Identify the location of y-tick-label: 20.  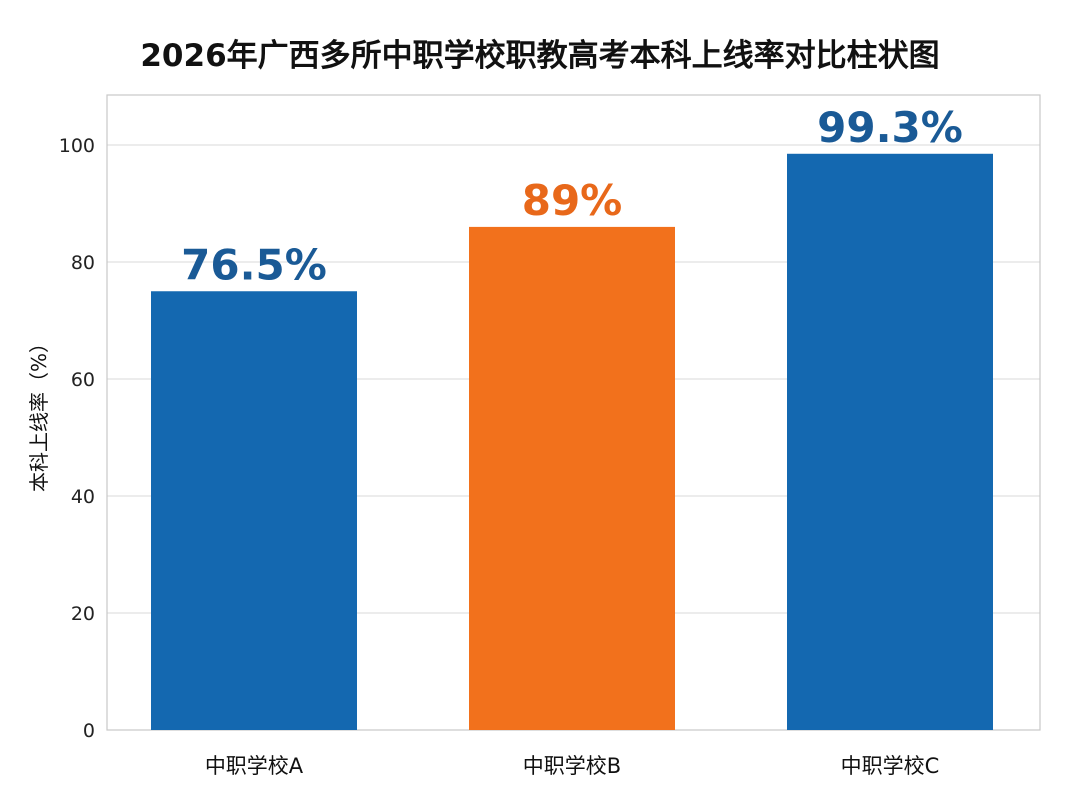
(83, 614).